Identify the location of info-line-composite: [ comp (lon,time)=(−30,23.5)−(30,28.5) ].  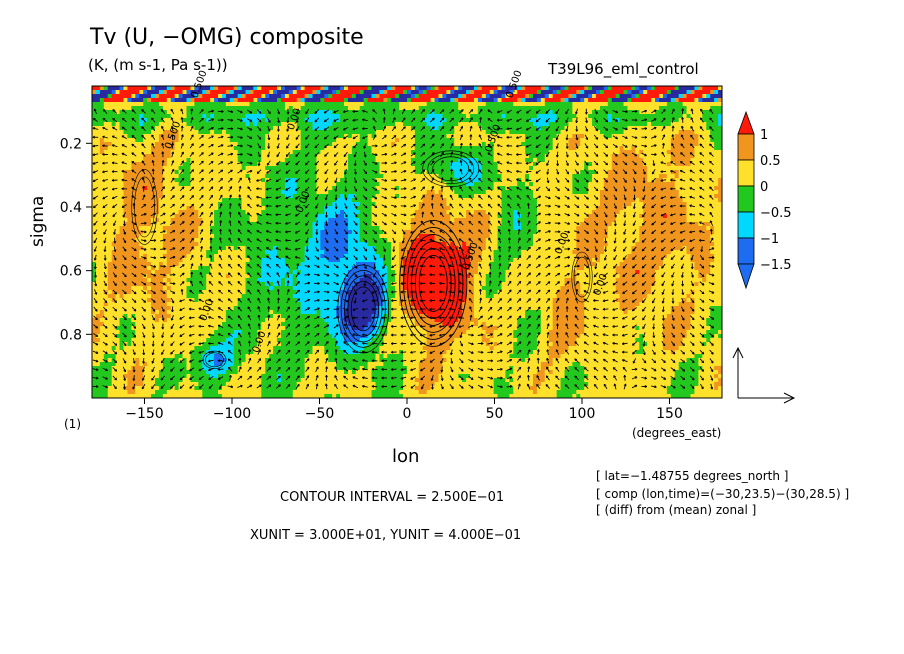
(723, 494).